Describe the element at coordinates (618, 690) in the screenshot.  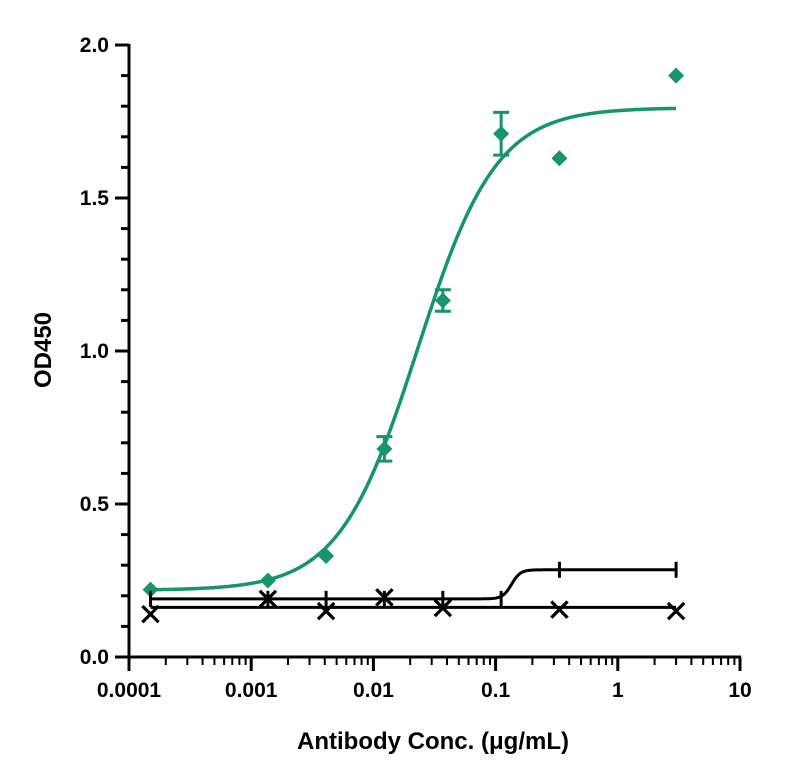
I see `x-tick-label: 1` at that location.